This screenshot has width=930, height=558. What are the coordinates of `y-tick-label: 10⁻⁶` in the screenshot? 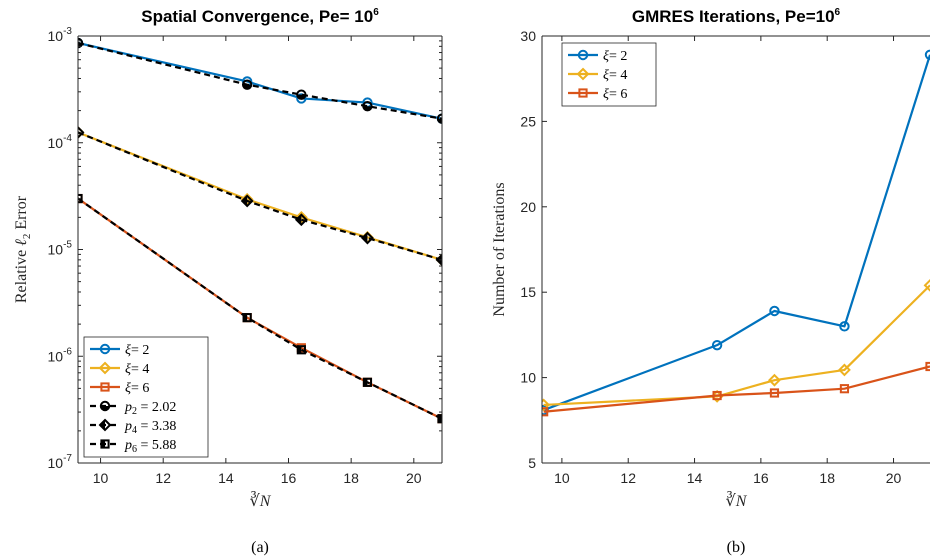 It's located at (60, 355).